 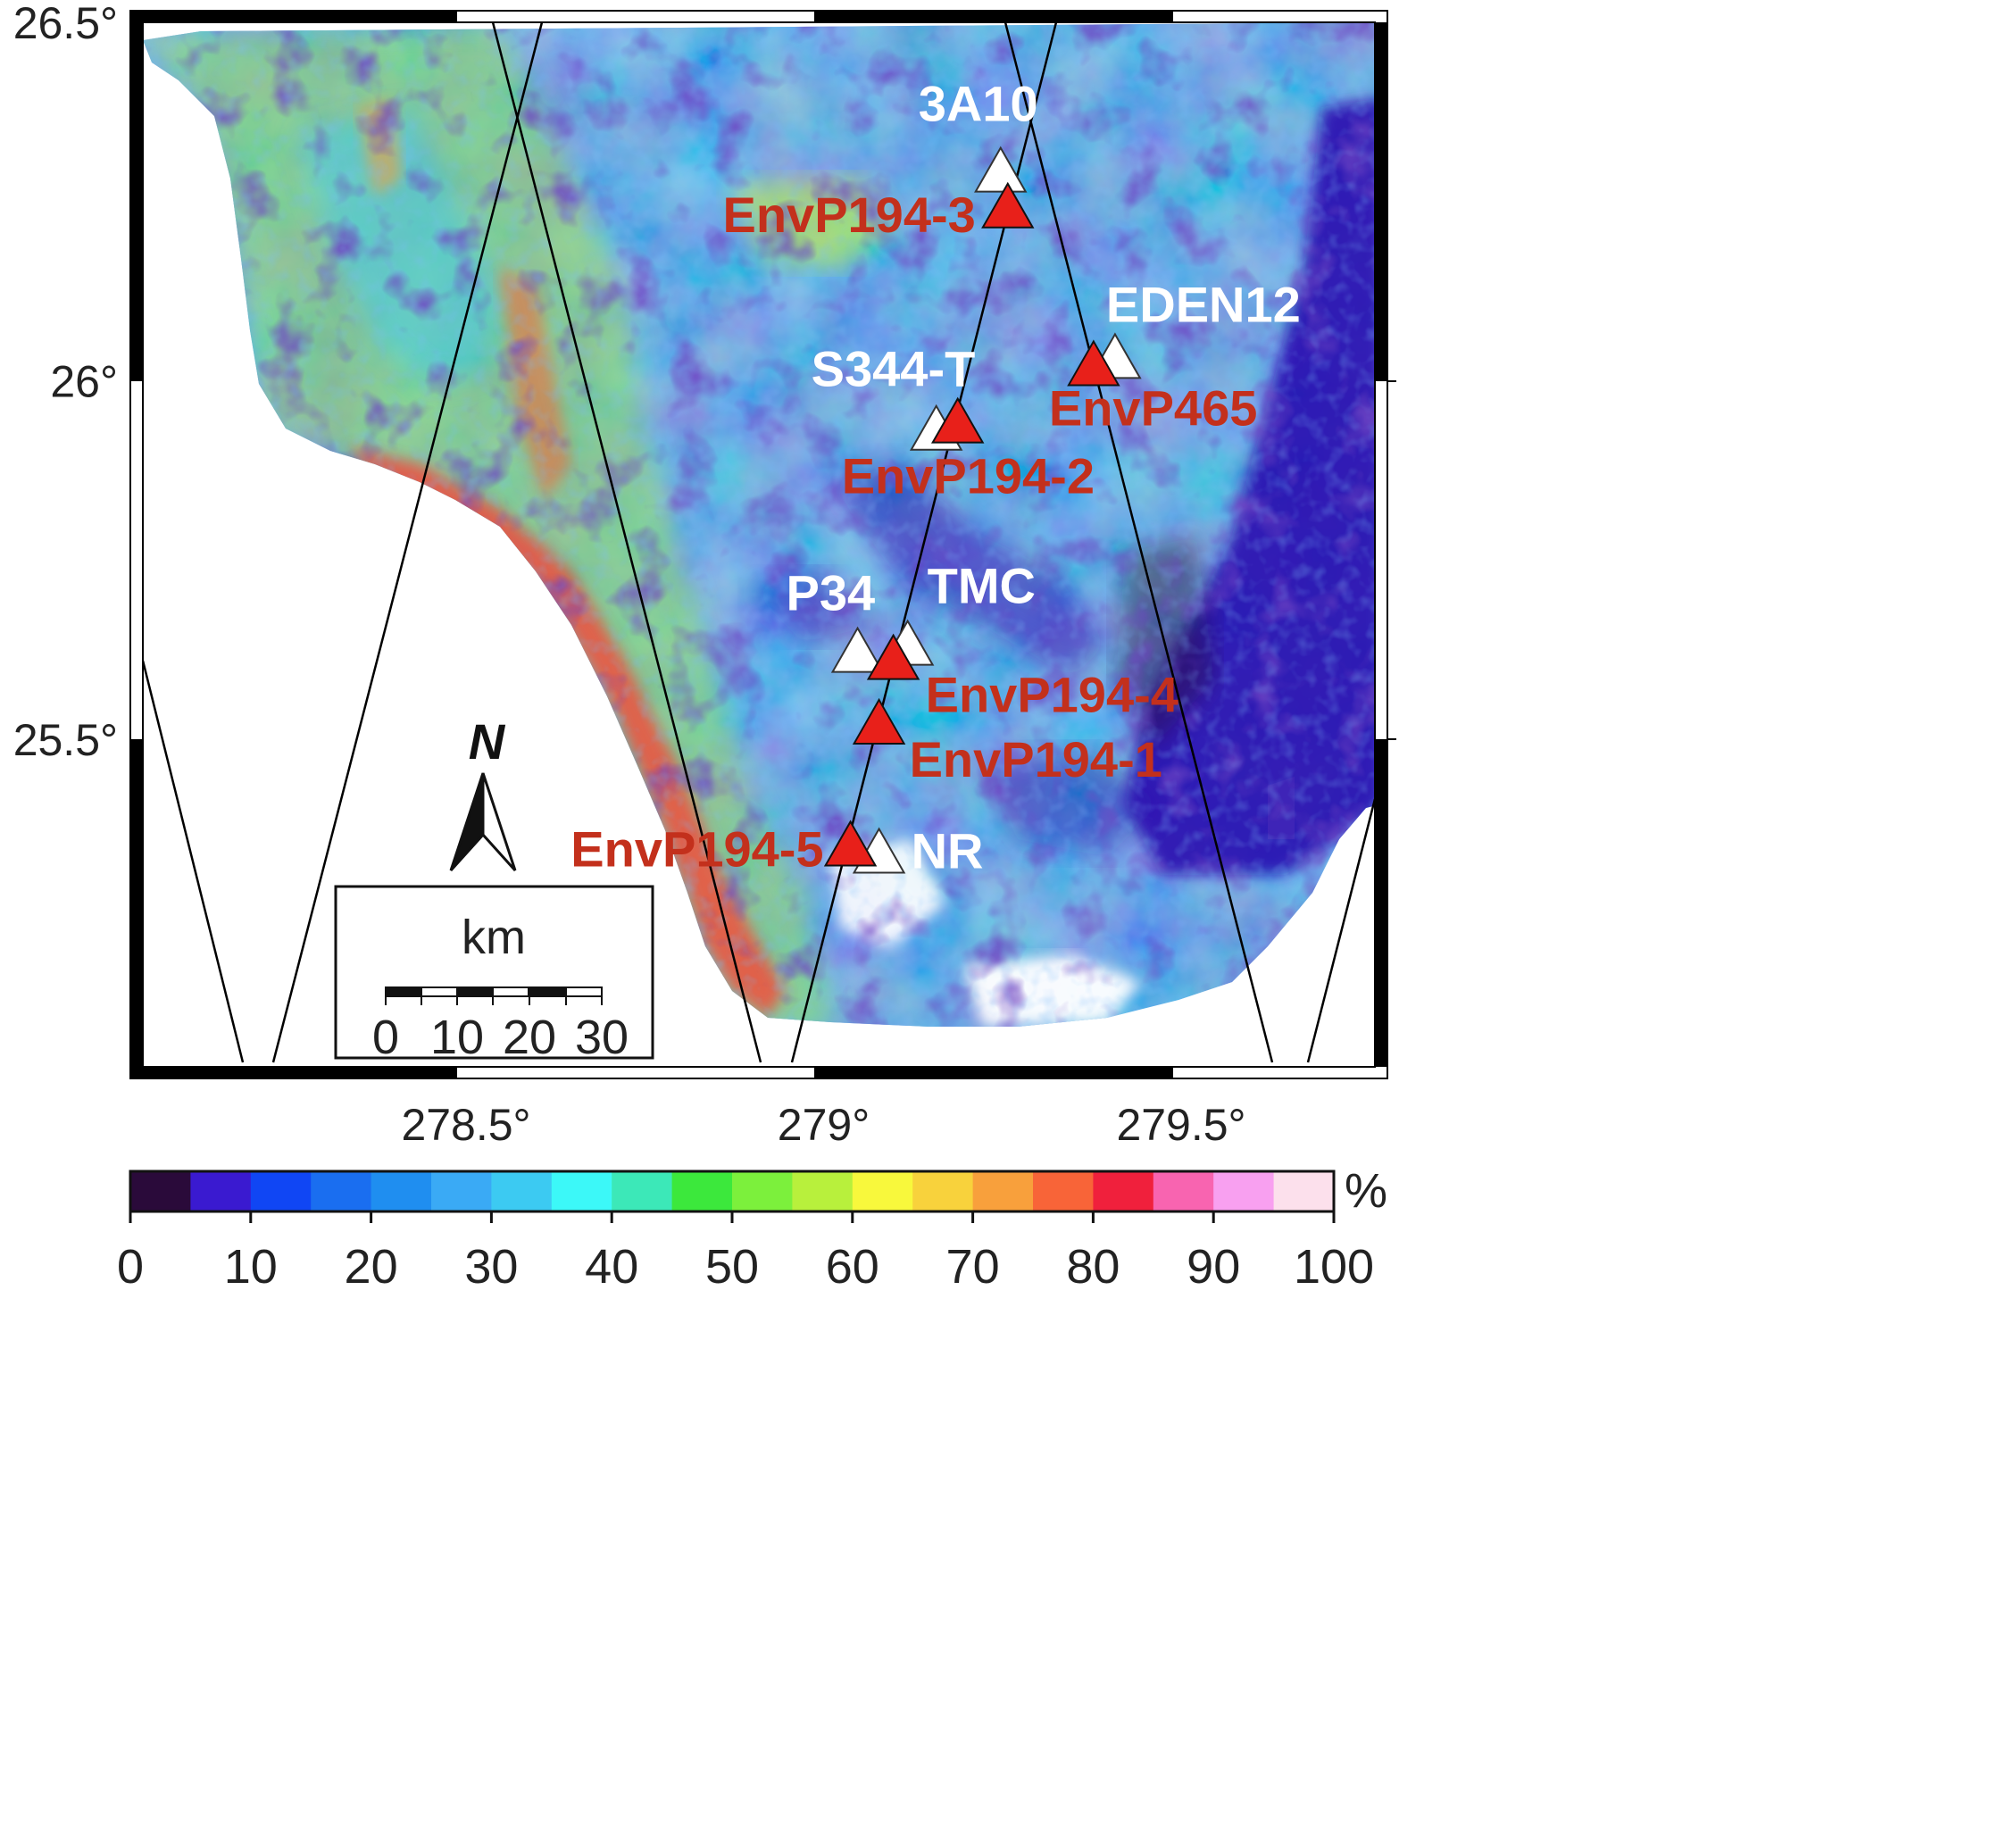 I want to click on scale-bar-tick-label: 20, so click(x=530, y=1037).